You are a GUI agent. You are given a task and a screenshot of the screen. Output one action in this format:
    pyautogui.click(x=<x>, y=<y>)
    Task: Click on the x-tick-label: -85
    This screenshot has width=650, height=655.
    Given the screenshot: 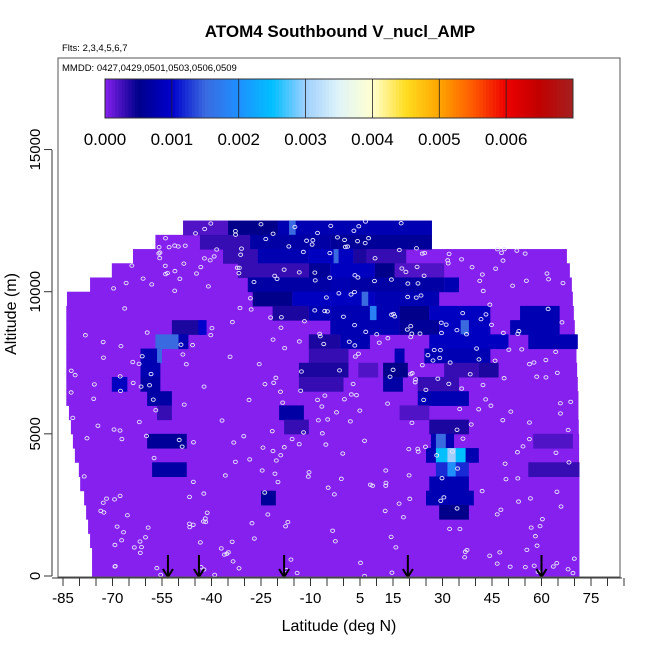 What is the action you would take?
    pyautogui.click(x=63, y=598)
    